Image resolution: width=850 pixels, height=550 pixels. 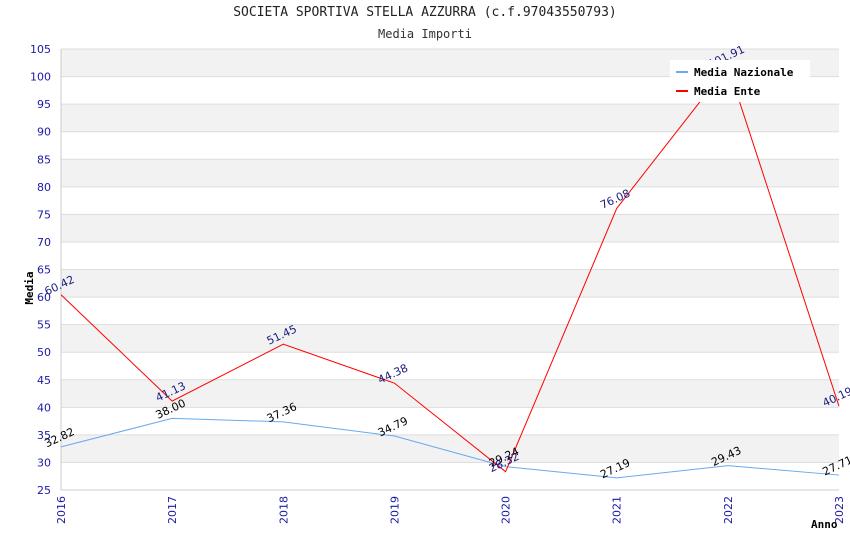 I want to click on y-tick-label: 70, so click(x=44, y=242).